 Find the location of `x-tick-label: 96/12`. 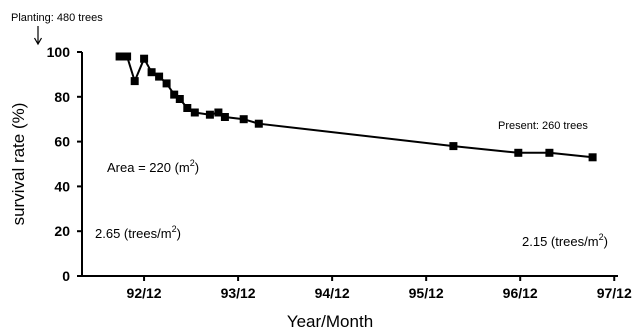

x-tick-label: 96/12 is located at coordinates (520, 293).